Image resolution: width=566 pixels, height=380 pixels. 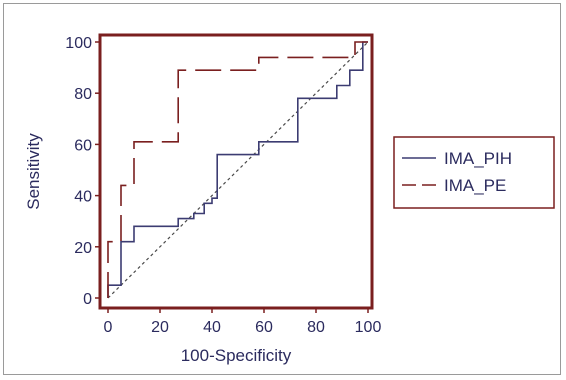 I want to click on y-tick-label: 40, so click(x=83, y=197).